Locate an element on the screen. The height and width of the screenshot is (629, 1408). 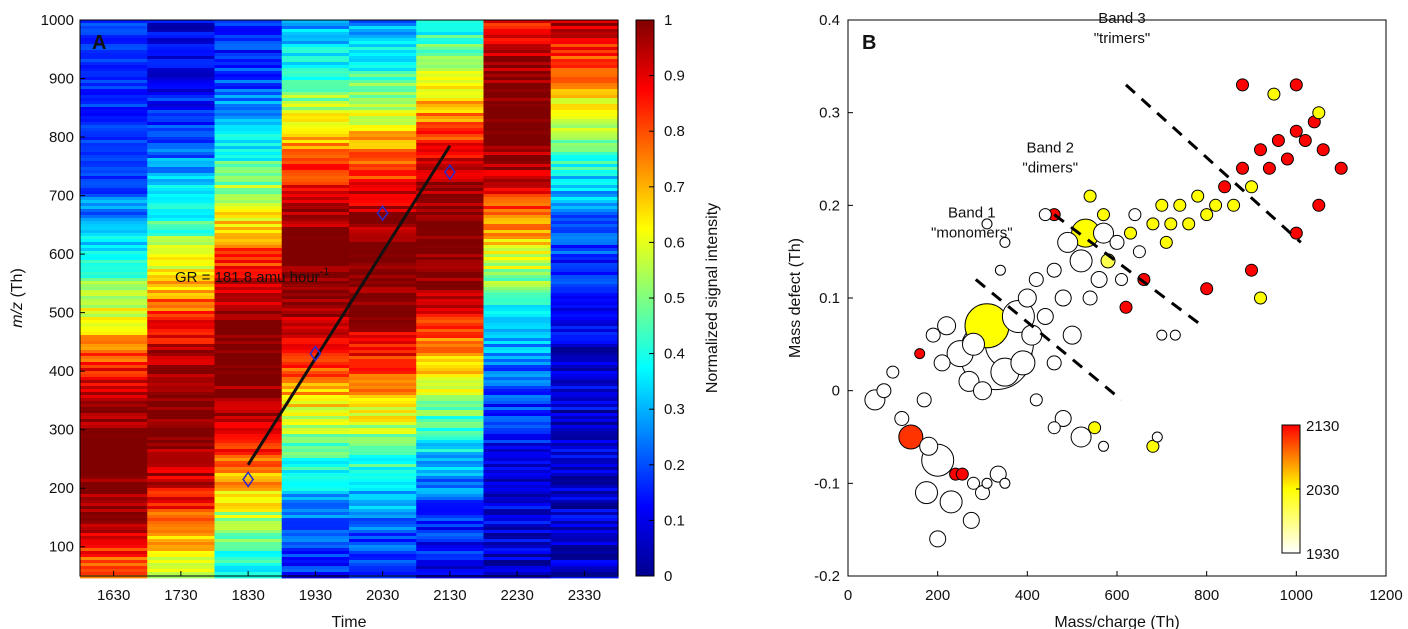
colorbar-a-tick-label: 0 is located at coordinates (668, 576).